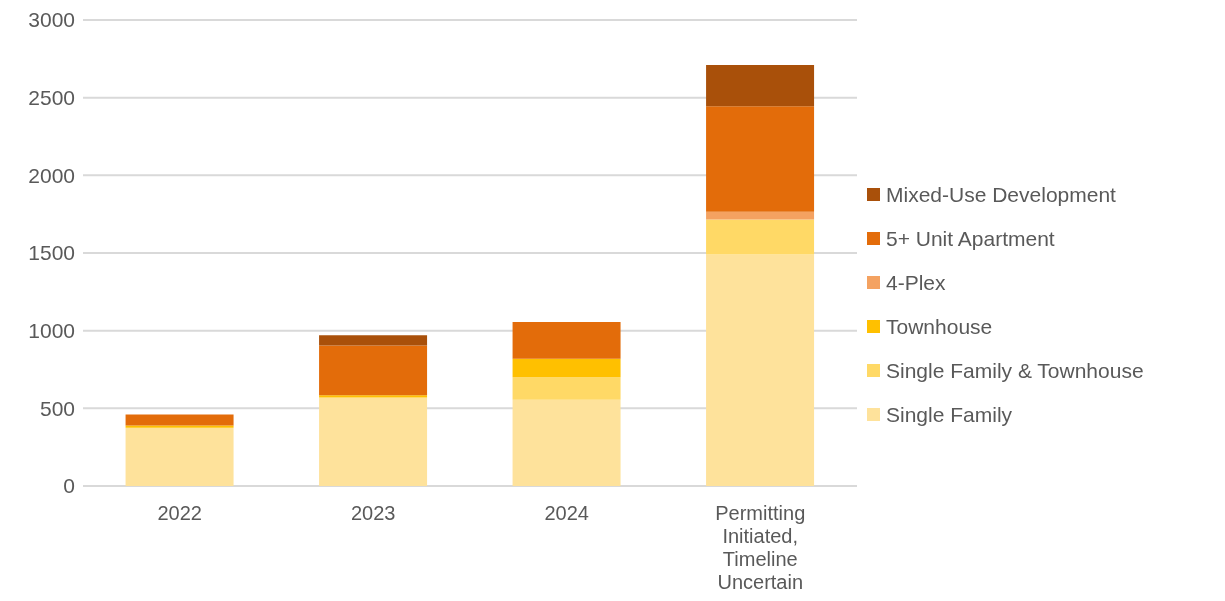 Image resolution: width=1225 pixels, height=601 pixels. Describe the element at coordinates (51, 331) in the screenshot. I see `y-tick-label: 1000` at that location.